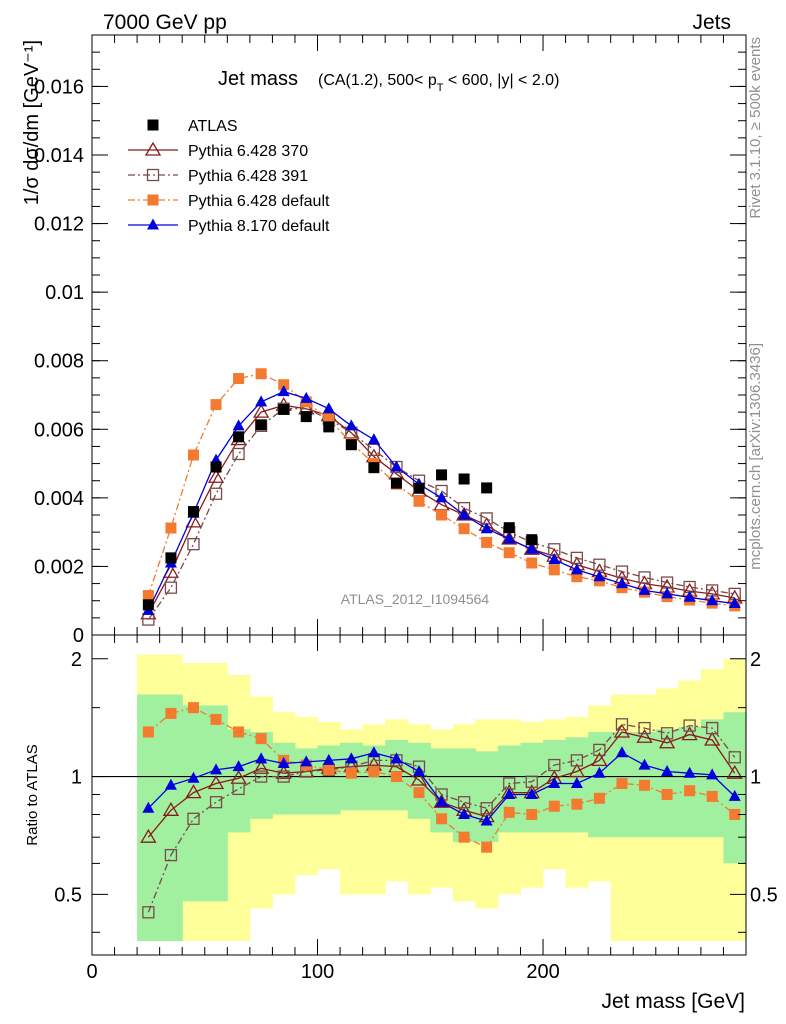 Image resolution: width=786 pixels, height=1024 pixels. What do you see at coordinates (59, 430) in the screenshot?
I see `main-y-tick-label: 0.006` at bounding box center [59, 430].